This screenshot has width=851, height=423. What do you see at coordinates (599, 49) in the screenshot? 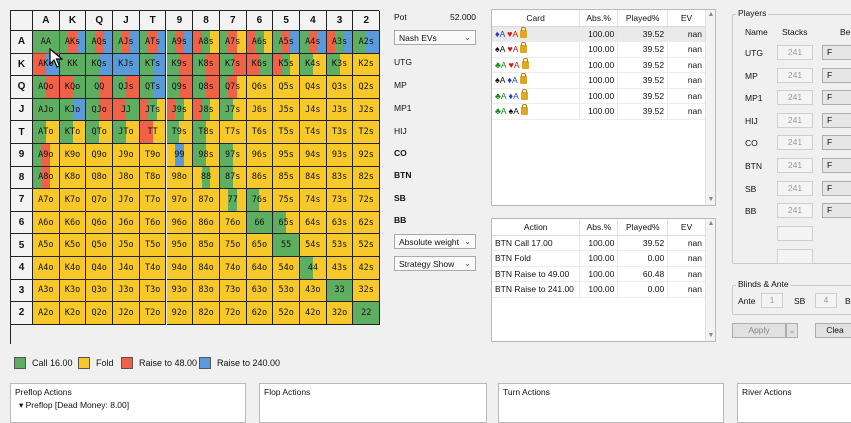
I see `card-row: ♠A ♥A 100.00 39.52 nan` at bounding box center [599, 49].